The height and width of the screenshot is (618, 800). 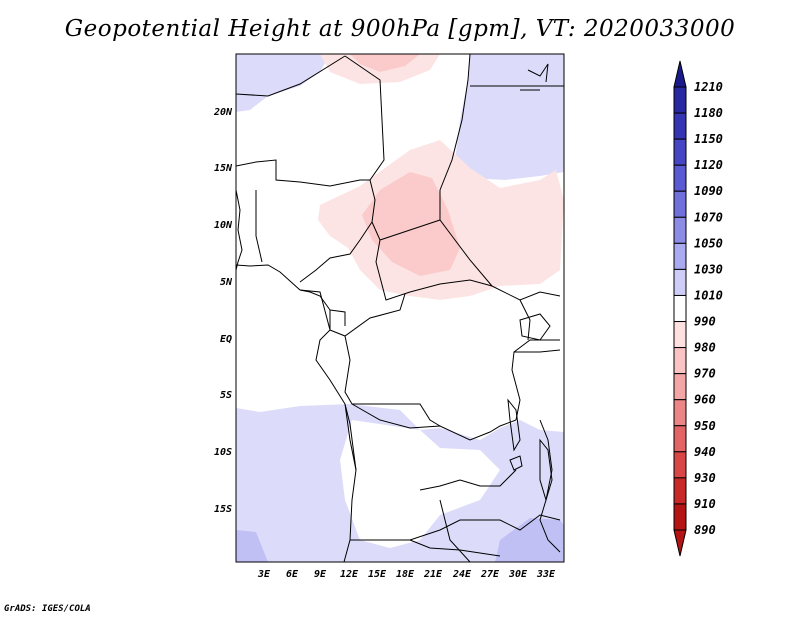 I want to click on colorbar-level-label: 1150, so click(x=708, y=139).